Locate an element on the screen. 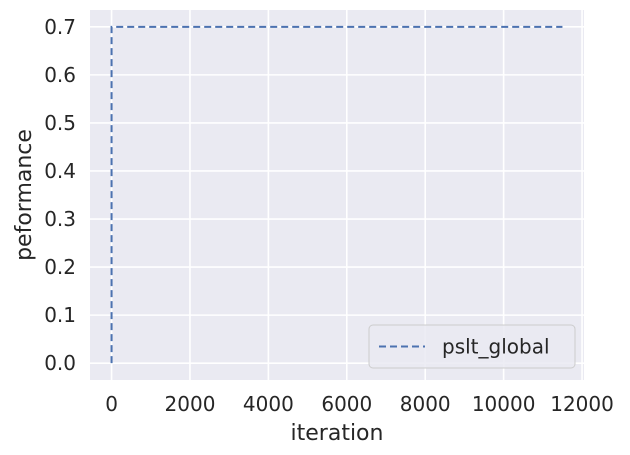 This screenshot has height=455, width=630. y-tick-label: 0.6 is located at coordinates (60, 75).